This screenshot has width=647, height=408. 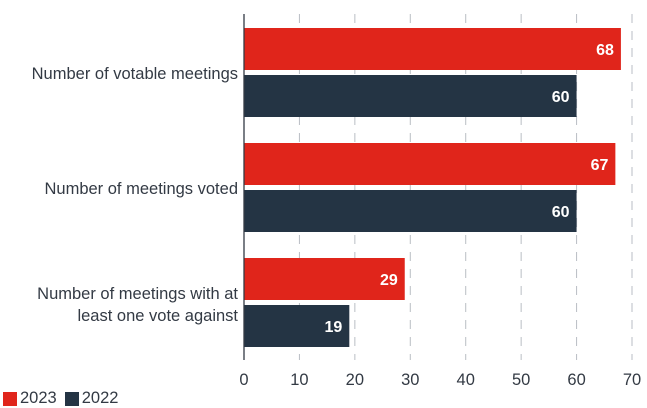 I want to click on legend-swatch-2023, so click(x=10, y=398).